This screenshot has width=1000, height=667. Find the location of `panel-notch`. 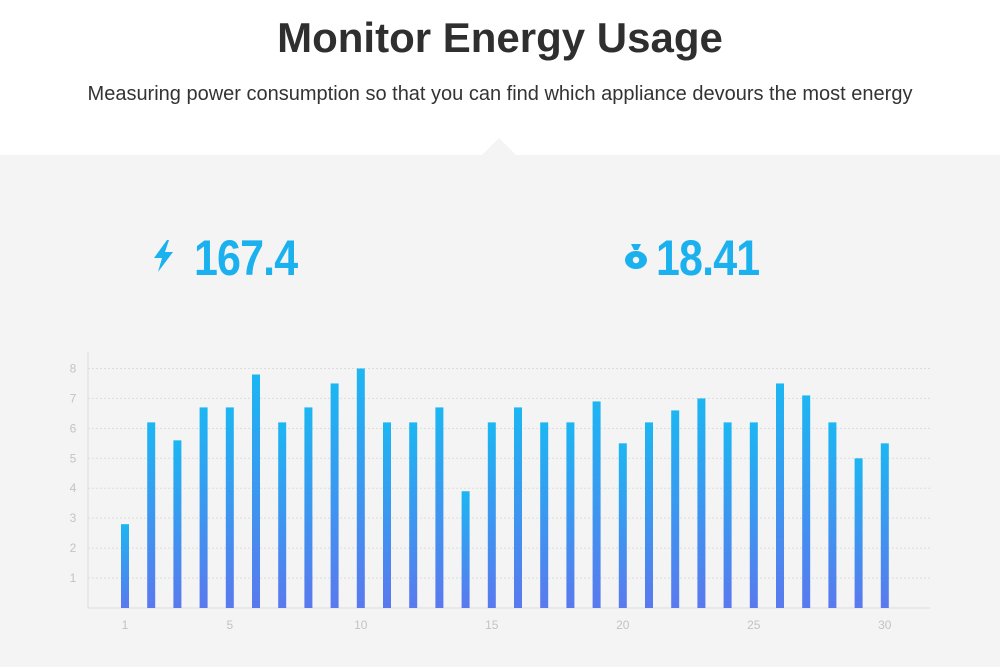

panel-notch is located at coordinates (499, 147).